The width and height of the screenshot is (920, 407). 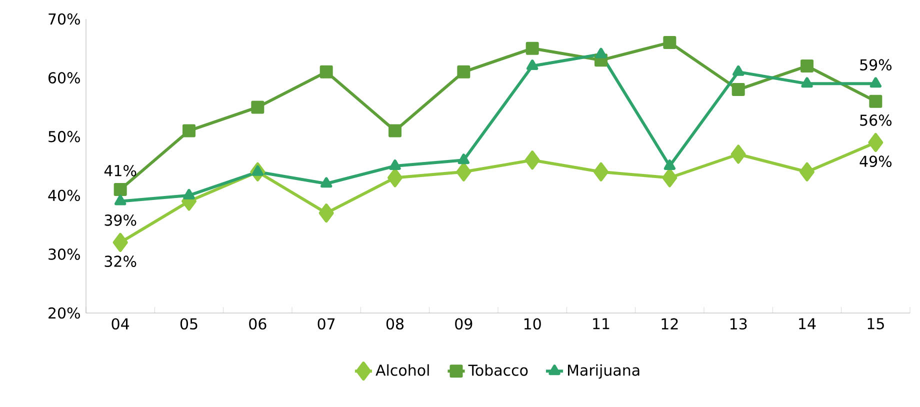 What do you see at coordinates (402, 370) in the screenshot?
I see `legend-label: Alcohol` at bounding box center [402, 370].